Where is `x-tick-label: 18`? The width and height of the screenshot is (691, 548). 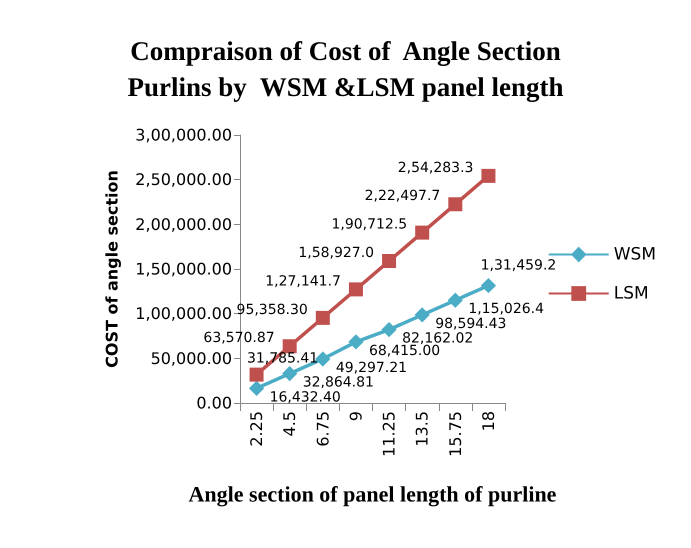
x-tick-label: 18 is located at coordinates (488, 421).